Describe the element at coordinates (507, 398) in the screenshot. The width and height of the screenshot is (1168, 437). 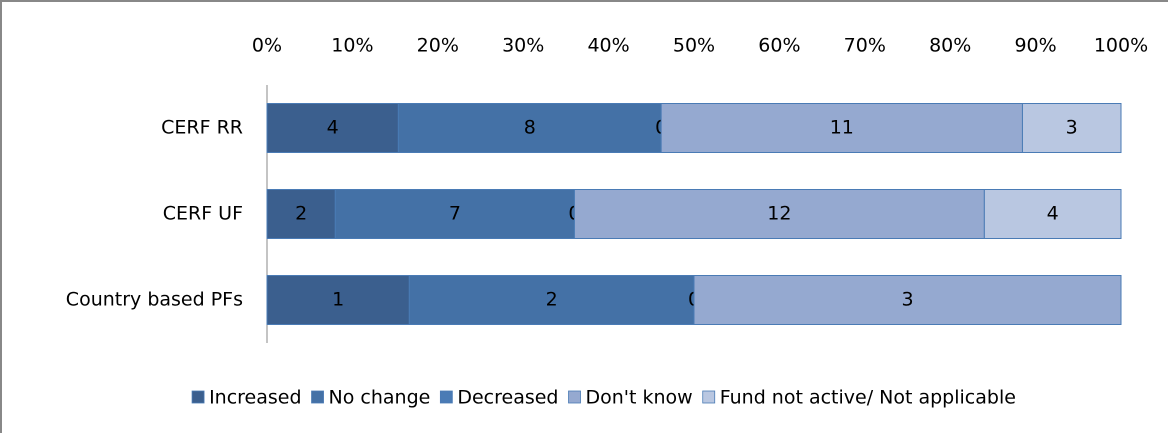
I see `legend-label: Decreased` at that location.